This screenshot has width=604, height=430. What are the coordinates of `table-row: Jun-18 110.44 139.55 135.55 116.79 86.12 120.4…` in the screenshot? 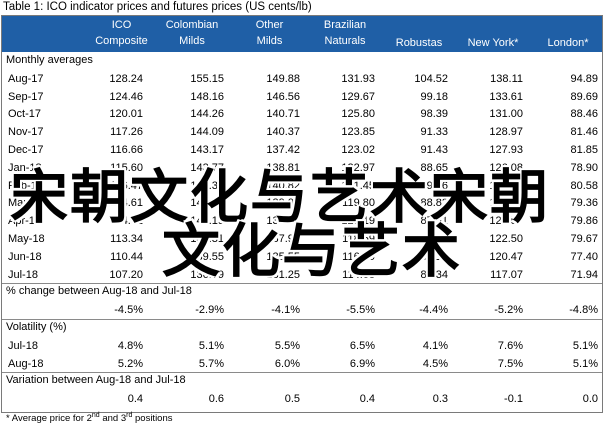 It's located at (302, 257).